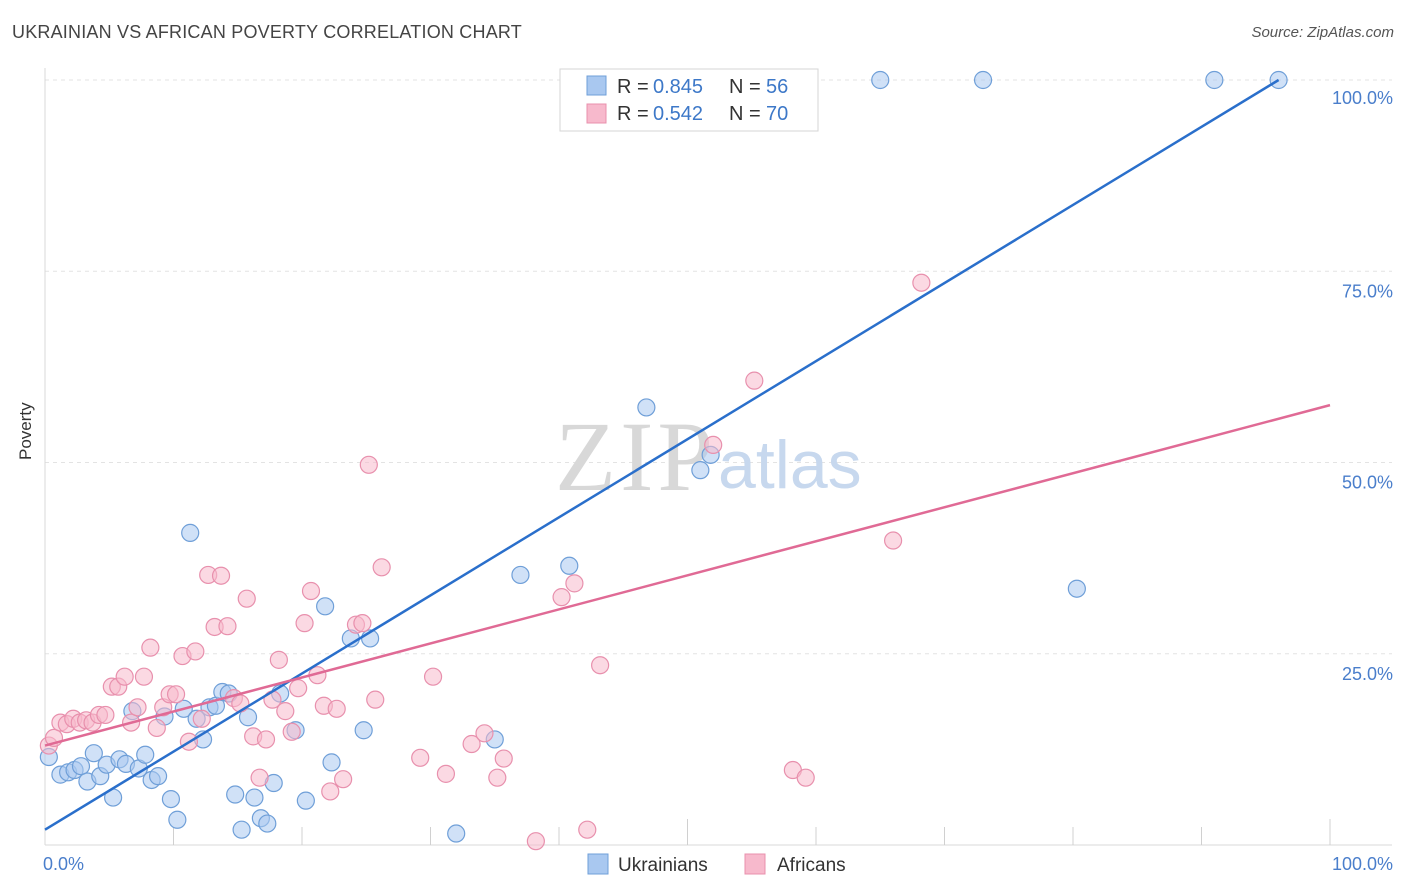  What do you see at coordinates (811, 865) in the screenshot?
I see `bottom-legend-africans: Africans` at bounding box center [811, 865].